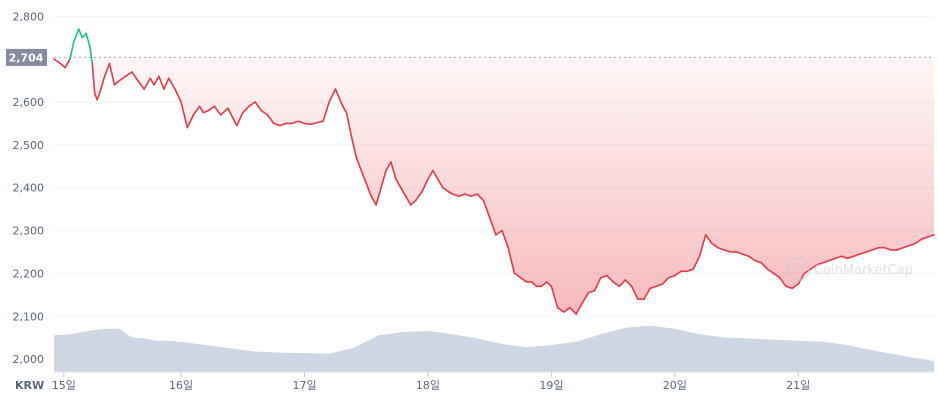 The image size is (938, 401). Describe the element at coordinates (29, 316) in the screenshot. I see `y-tick-label: 2,100` at that location.